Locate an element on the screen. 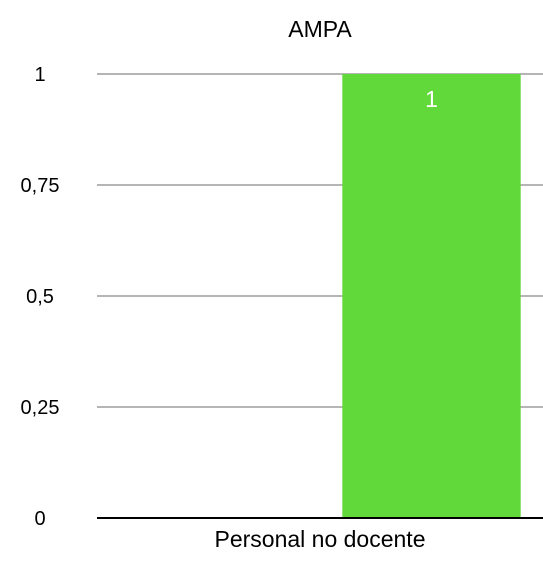  y-tick-label: 0,5 is located at coordinates (40, 297).